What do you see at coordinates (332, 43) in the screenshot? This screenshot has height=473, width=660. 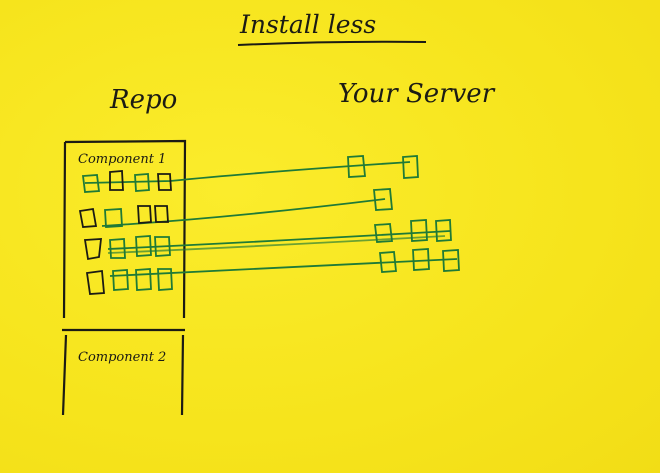 I see `title-underline` at bounding box center [332, 43].